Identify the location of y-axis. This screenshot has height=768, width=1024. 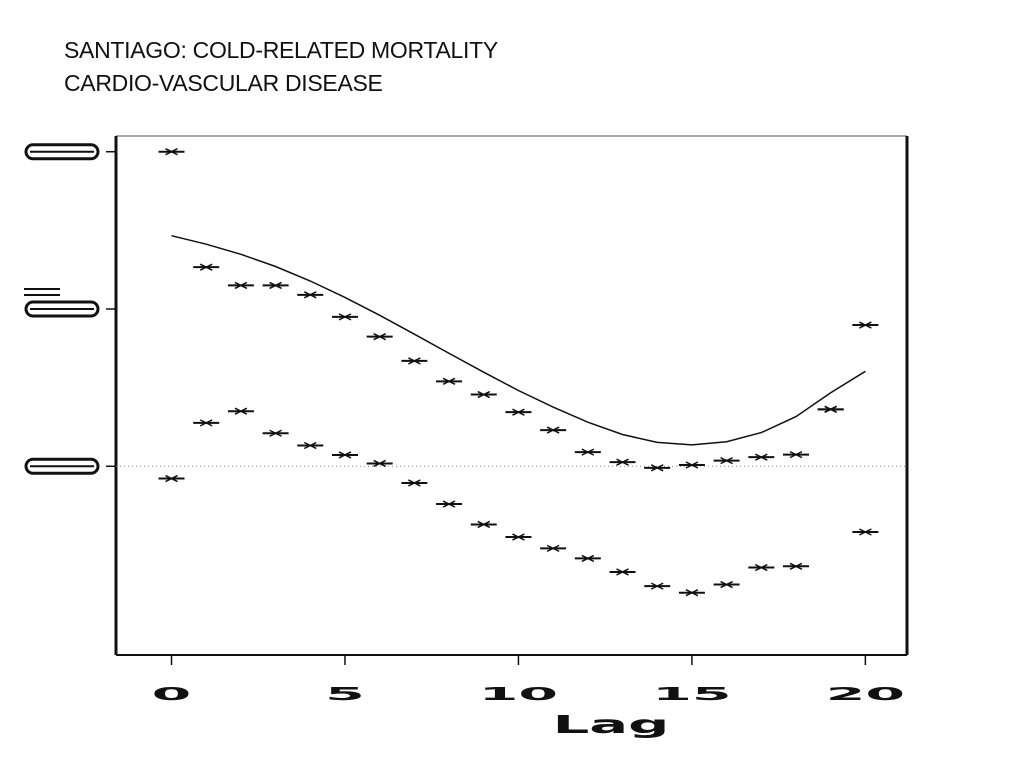
(70, 309).